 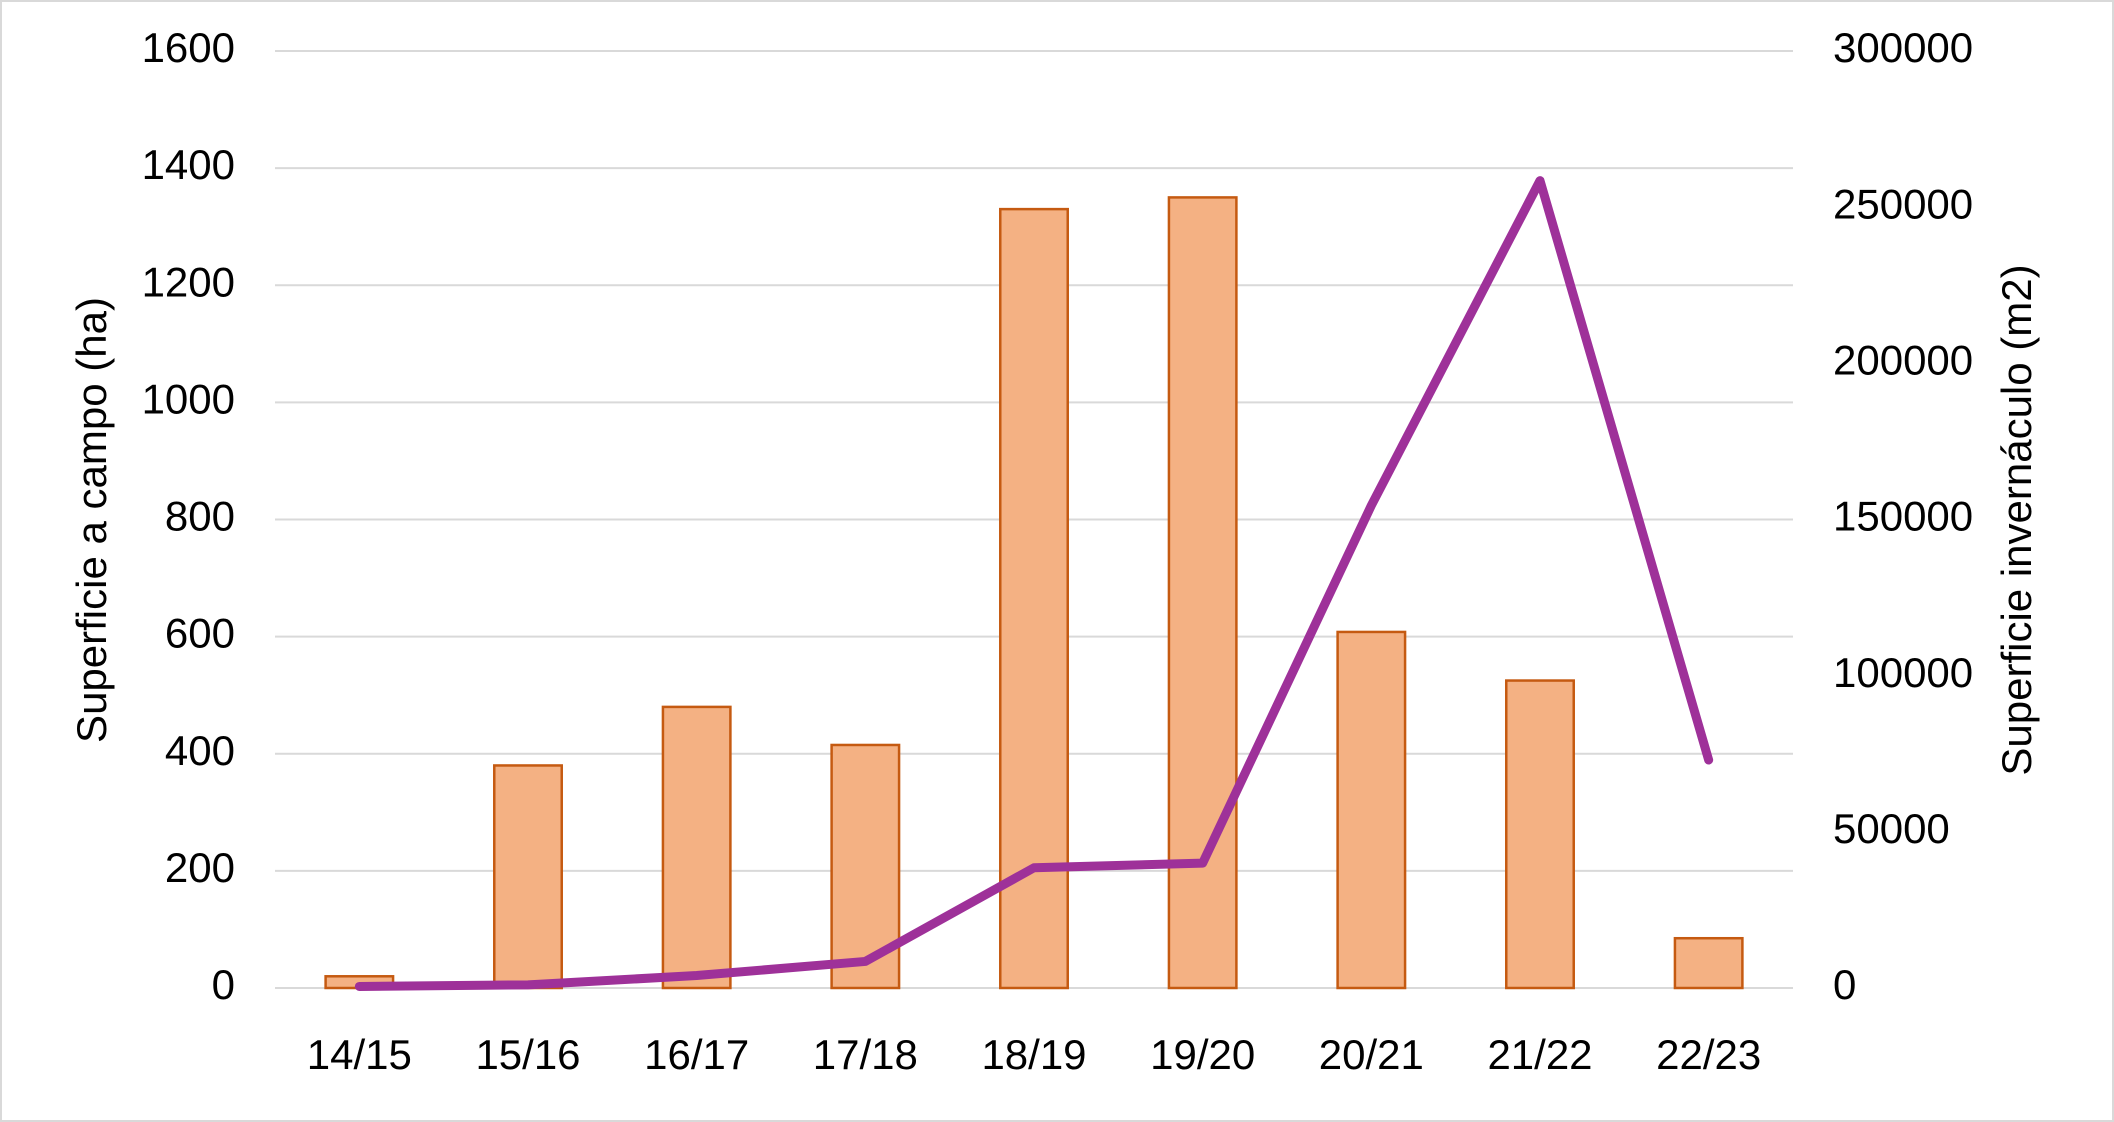 I want to click on y2-tick-label: 300000, so click(x=1903, y=47).